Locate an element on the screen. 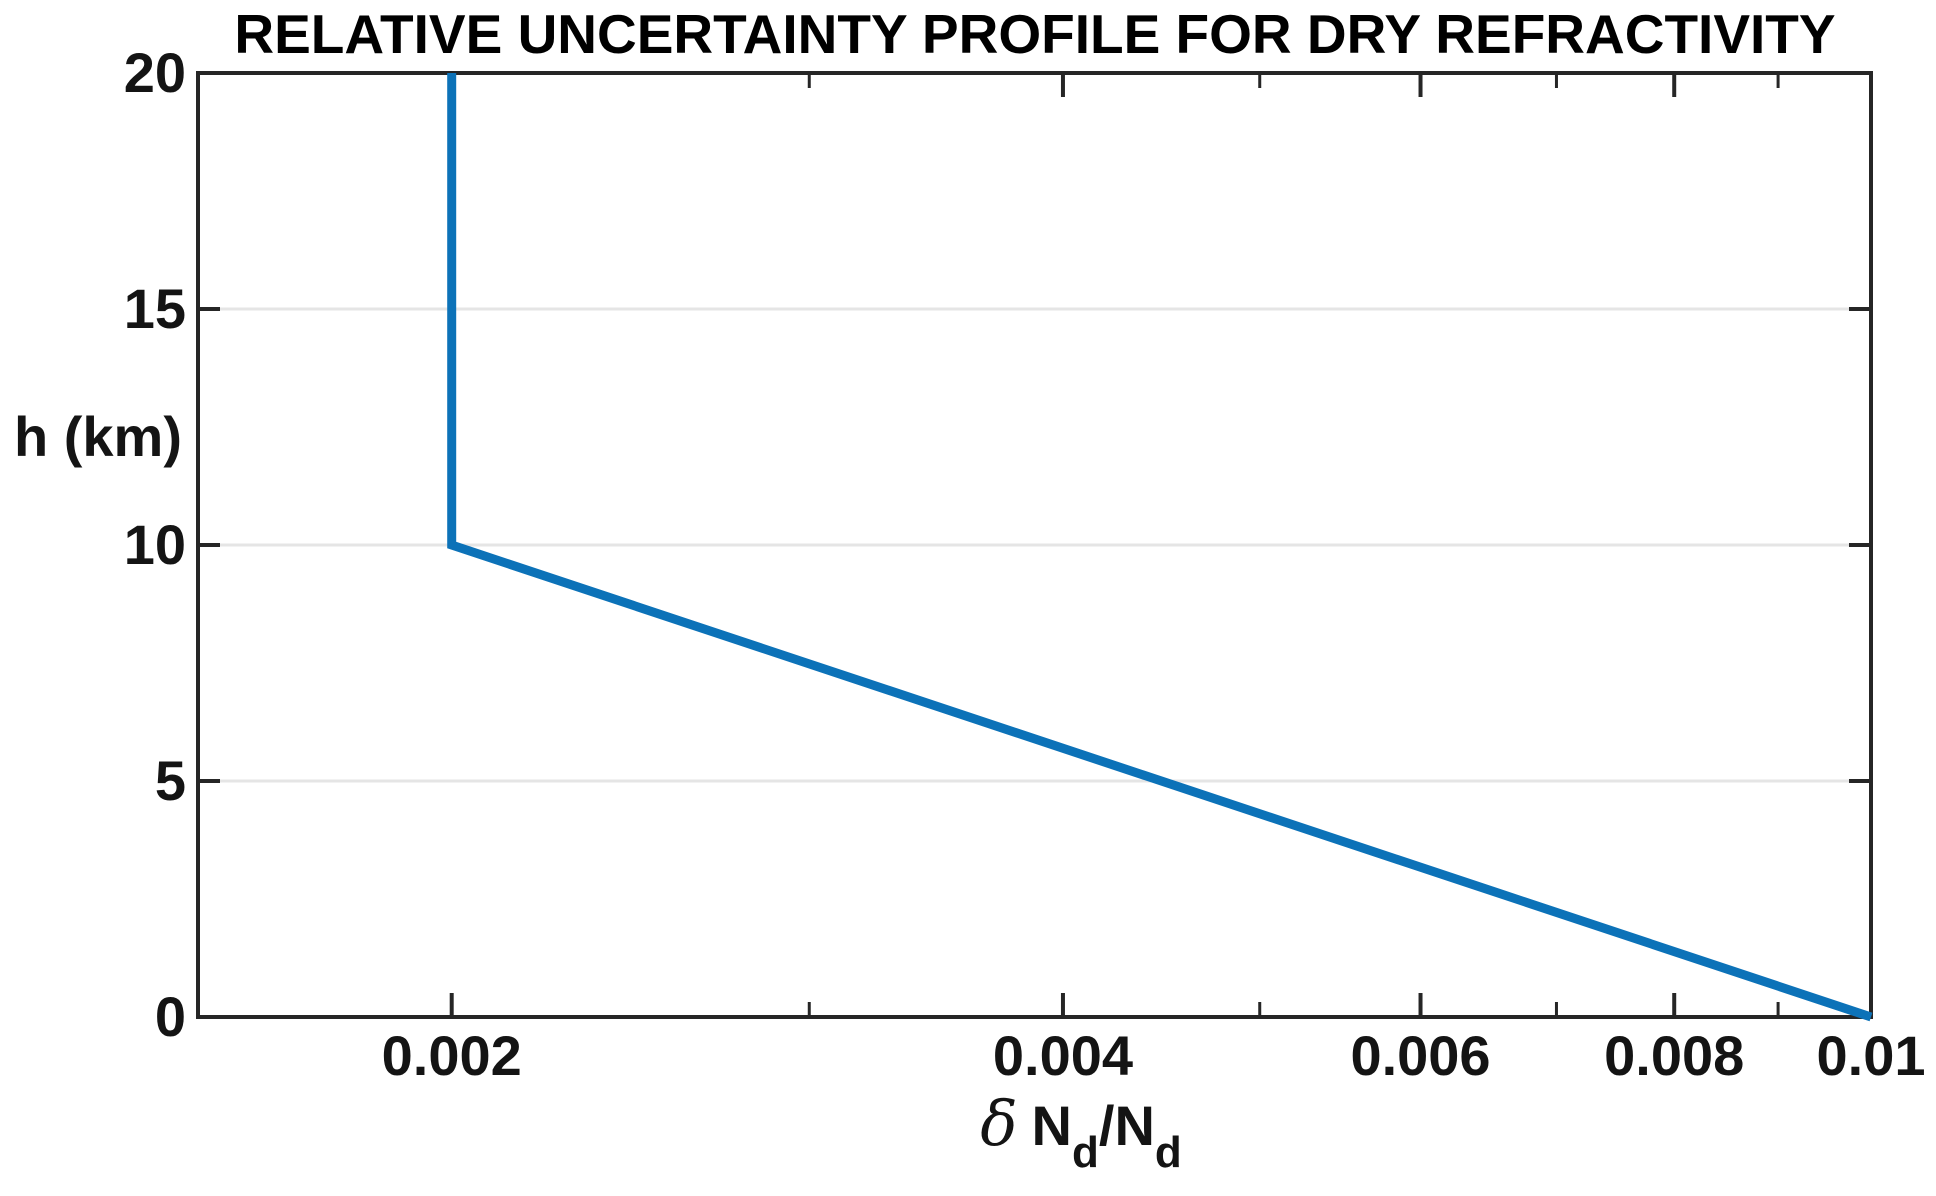 This screenshot has height=1196, width=1936. x-label-numerator-subscript: d is located at coordinates (1085, 1152).